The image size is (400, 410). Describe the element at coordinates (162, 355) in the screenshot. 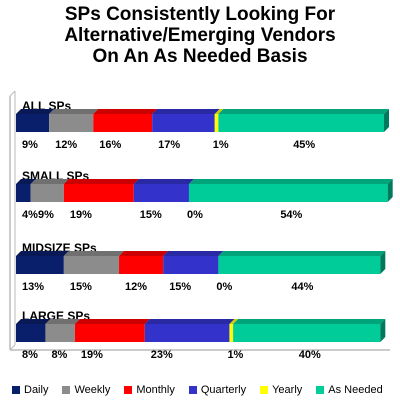

I see `data-label: 23%` at that location.